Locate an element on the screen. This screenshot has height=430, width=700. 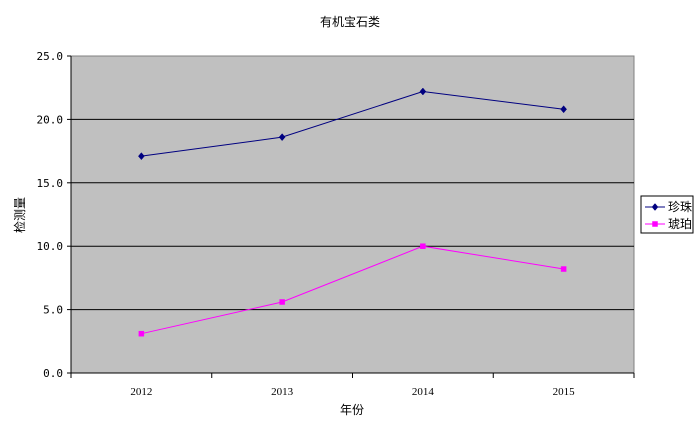
legend-item-2: 琥珀 is located at coordinates (668, 224).